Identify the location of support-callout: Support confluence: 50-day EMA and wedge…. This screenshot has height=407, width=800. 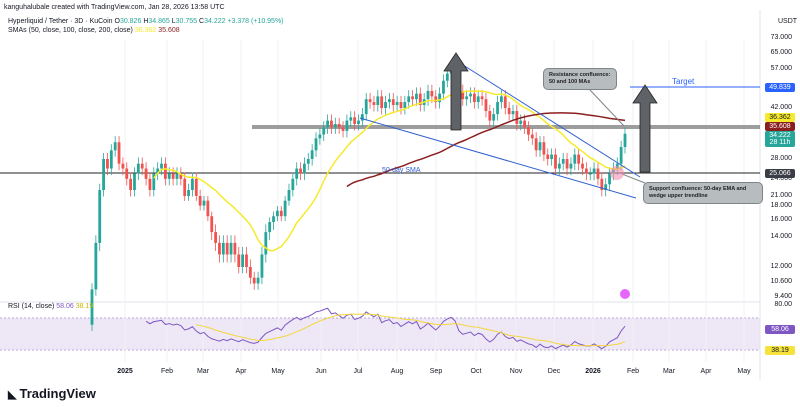
(703, 193).